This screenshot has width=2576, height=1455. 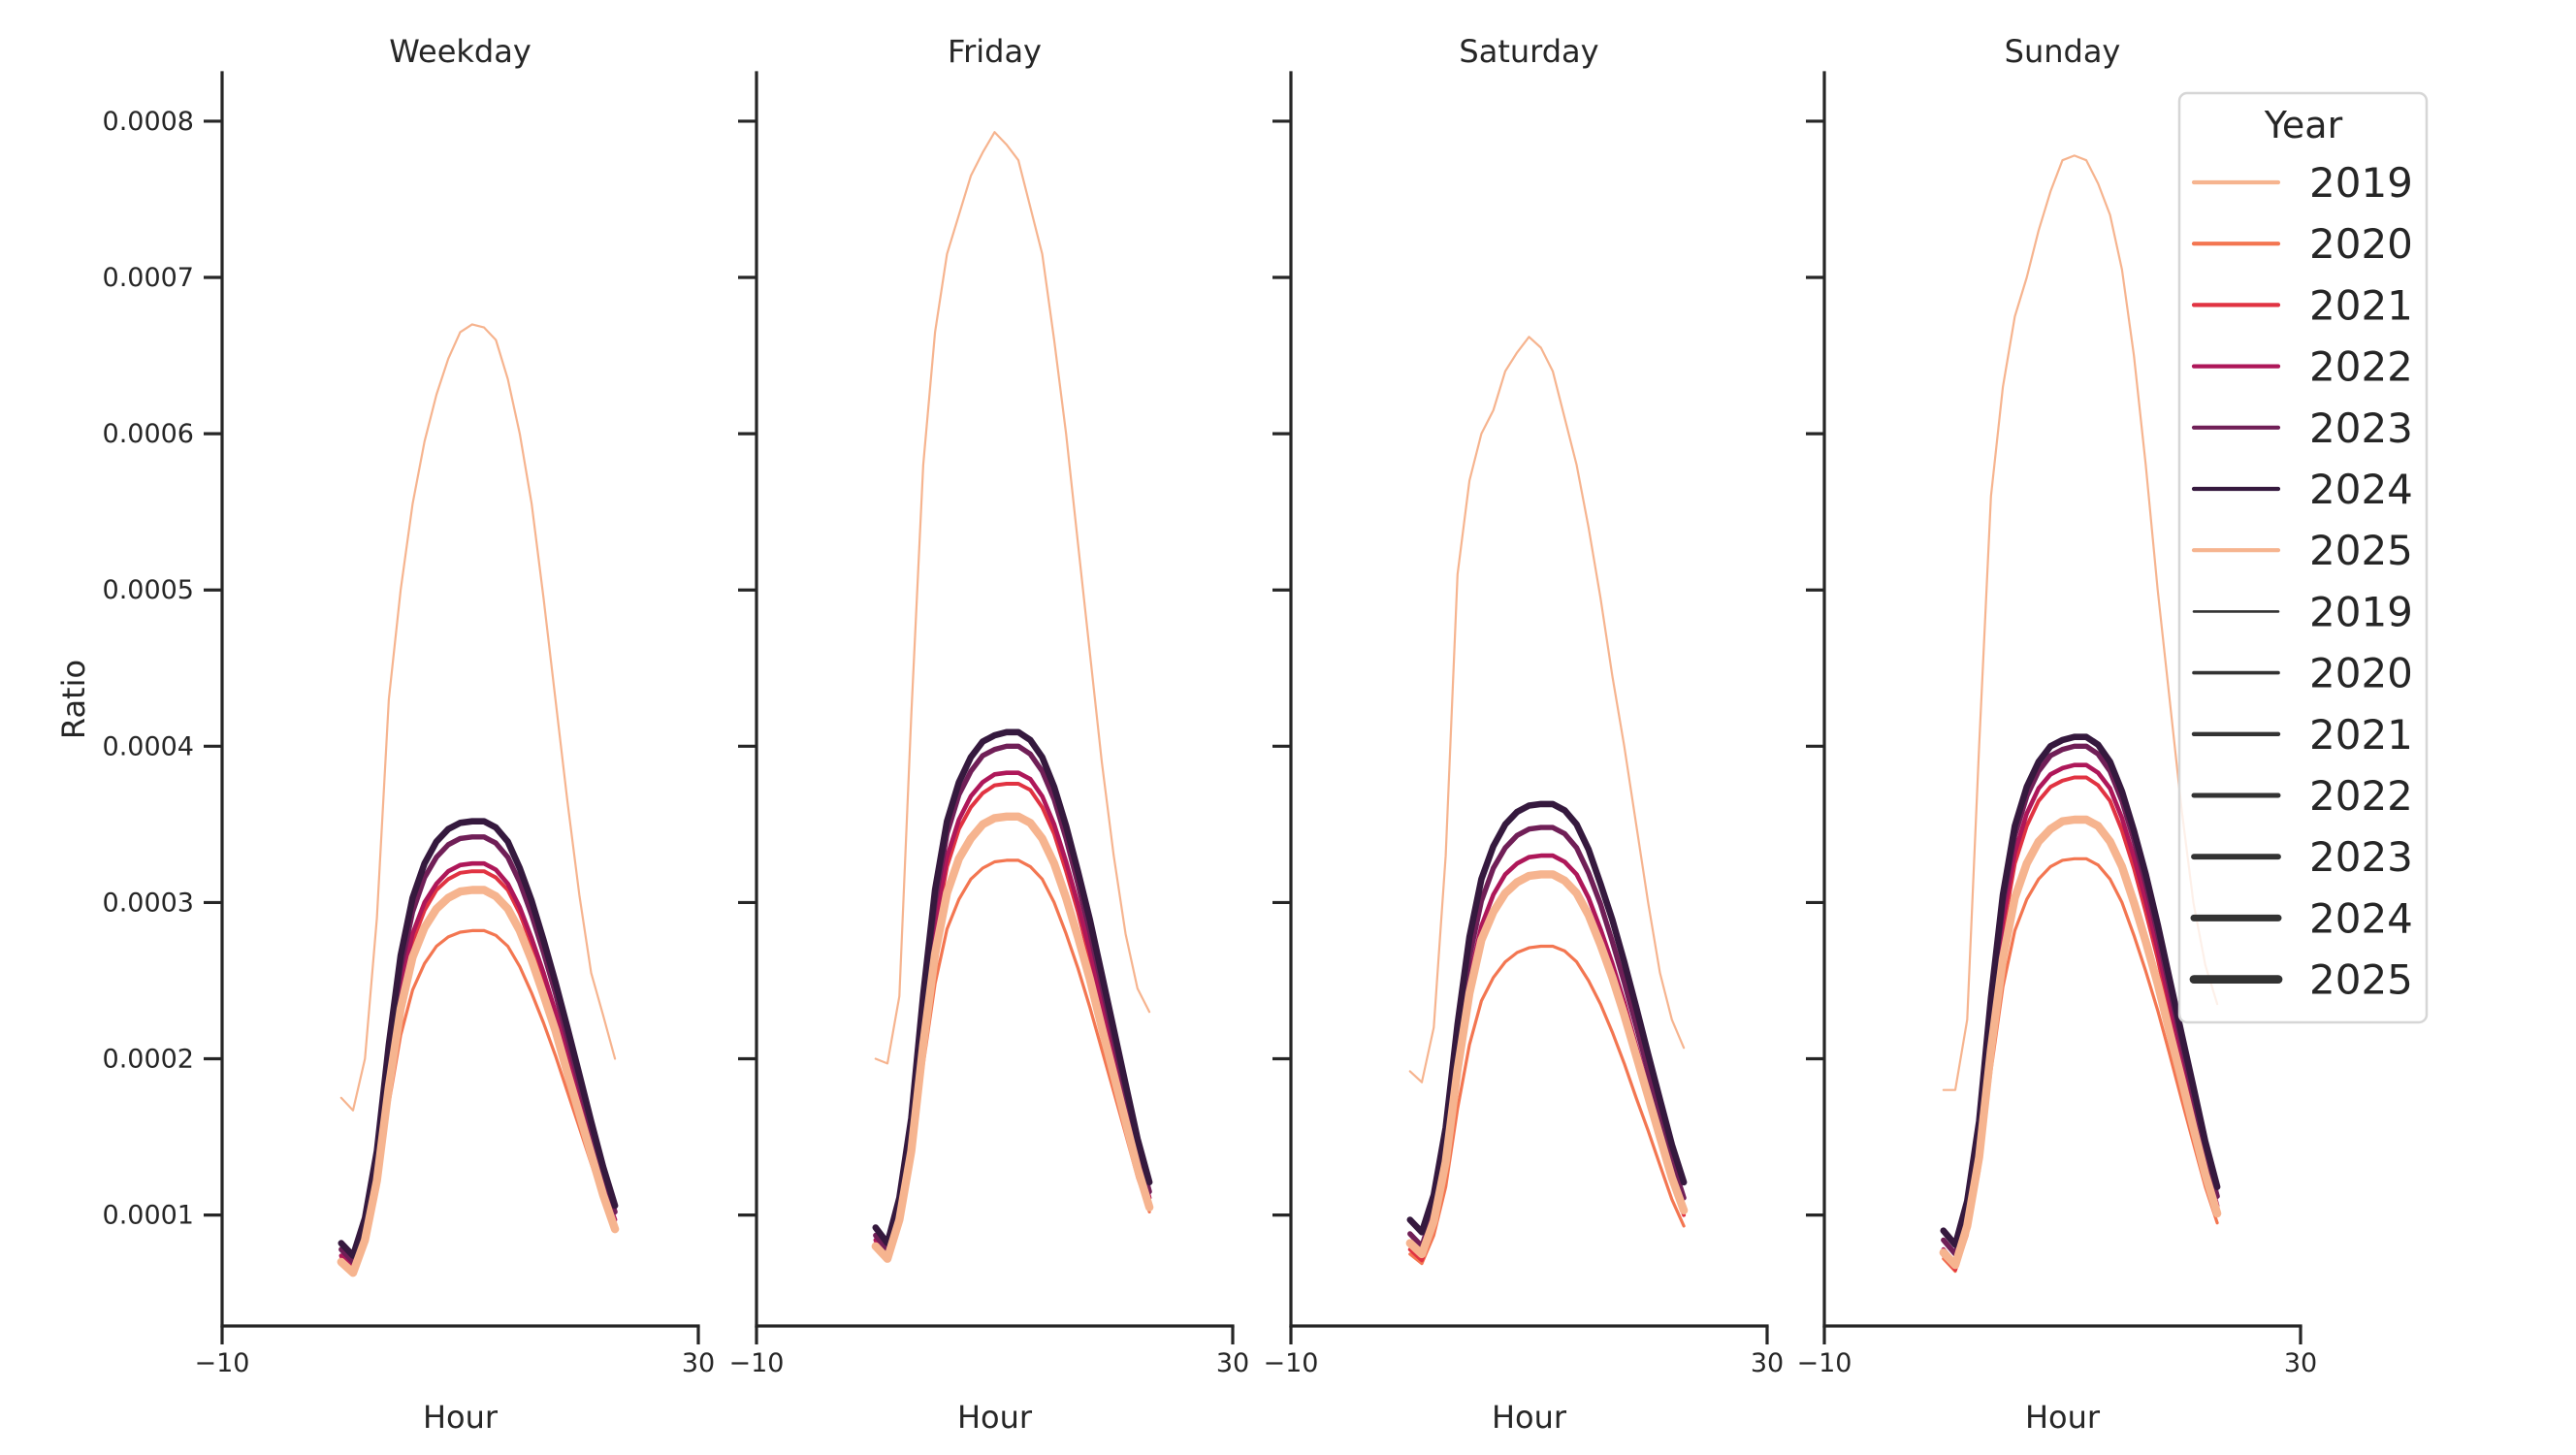 What do you see at coordinates (2302, 305) in the screenshot?
I see `legend-item-hue-2021: 2021` at bounding box center [2302, 305].